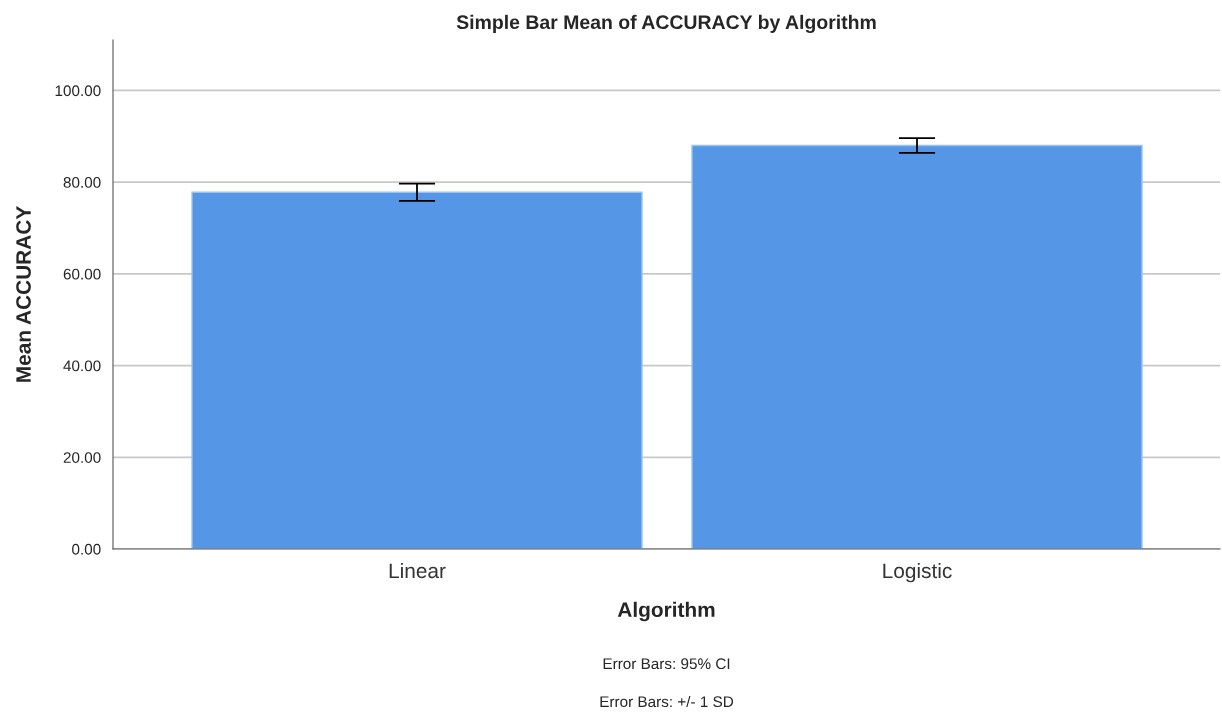 The width and height of the screenshot is (1222, 717). What do you see at coordinates (666, 611) in the screenshot?
I see `x-axis-title: Algorithm` at bounding box center [666, 611].